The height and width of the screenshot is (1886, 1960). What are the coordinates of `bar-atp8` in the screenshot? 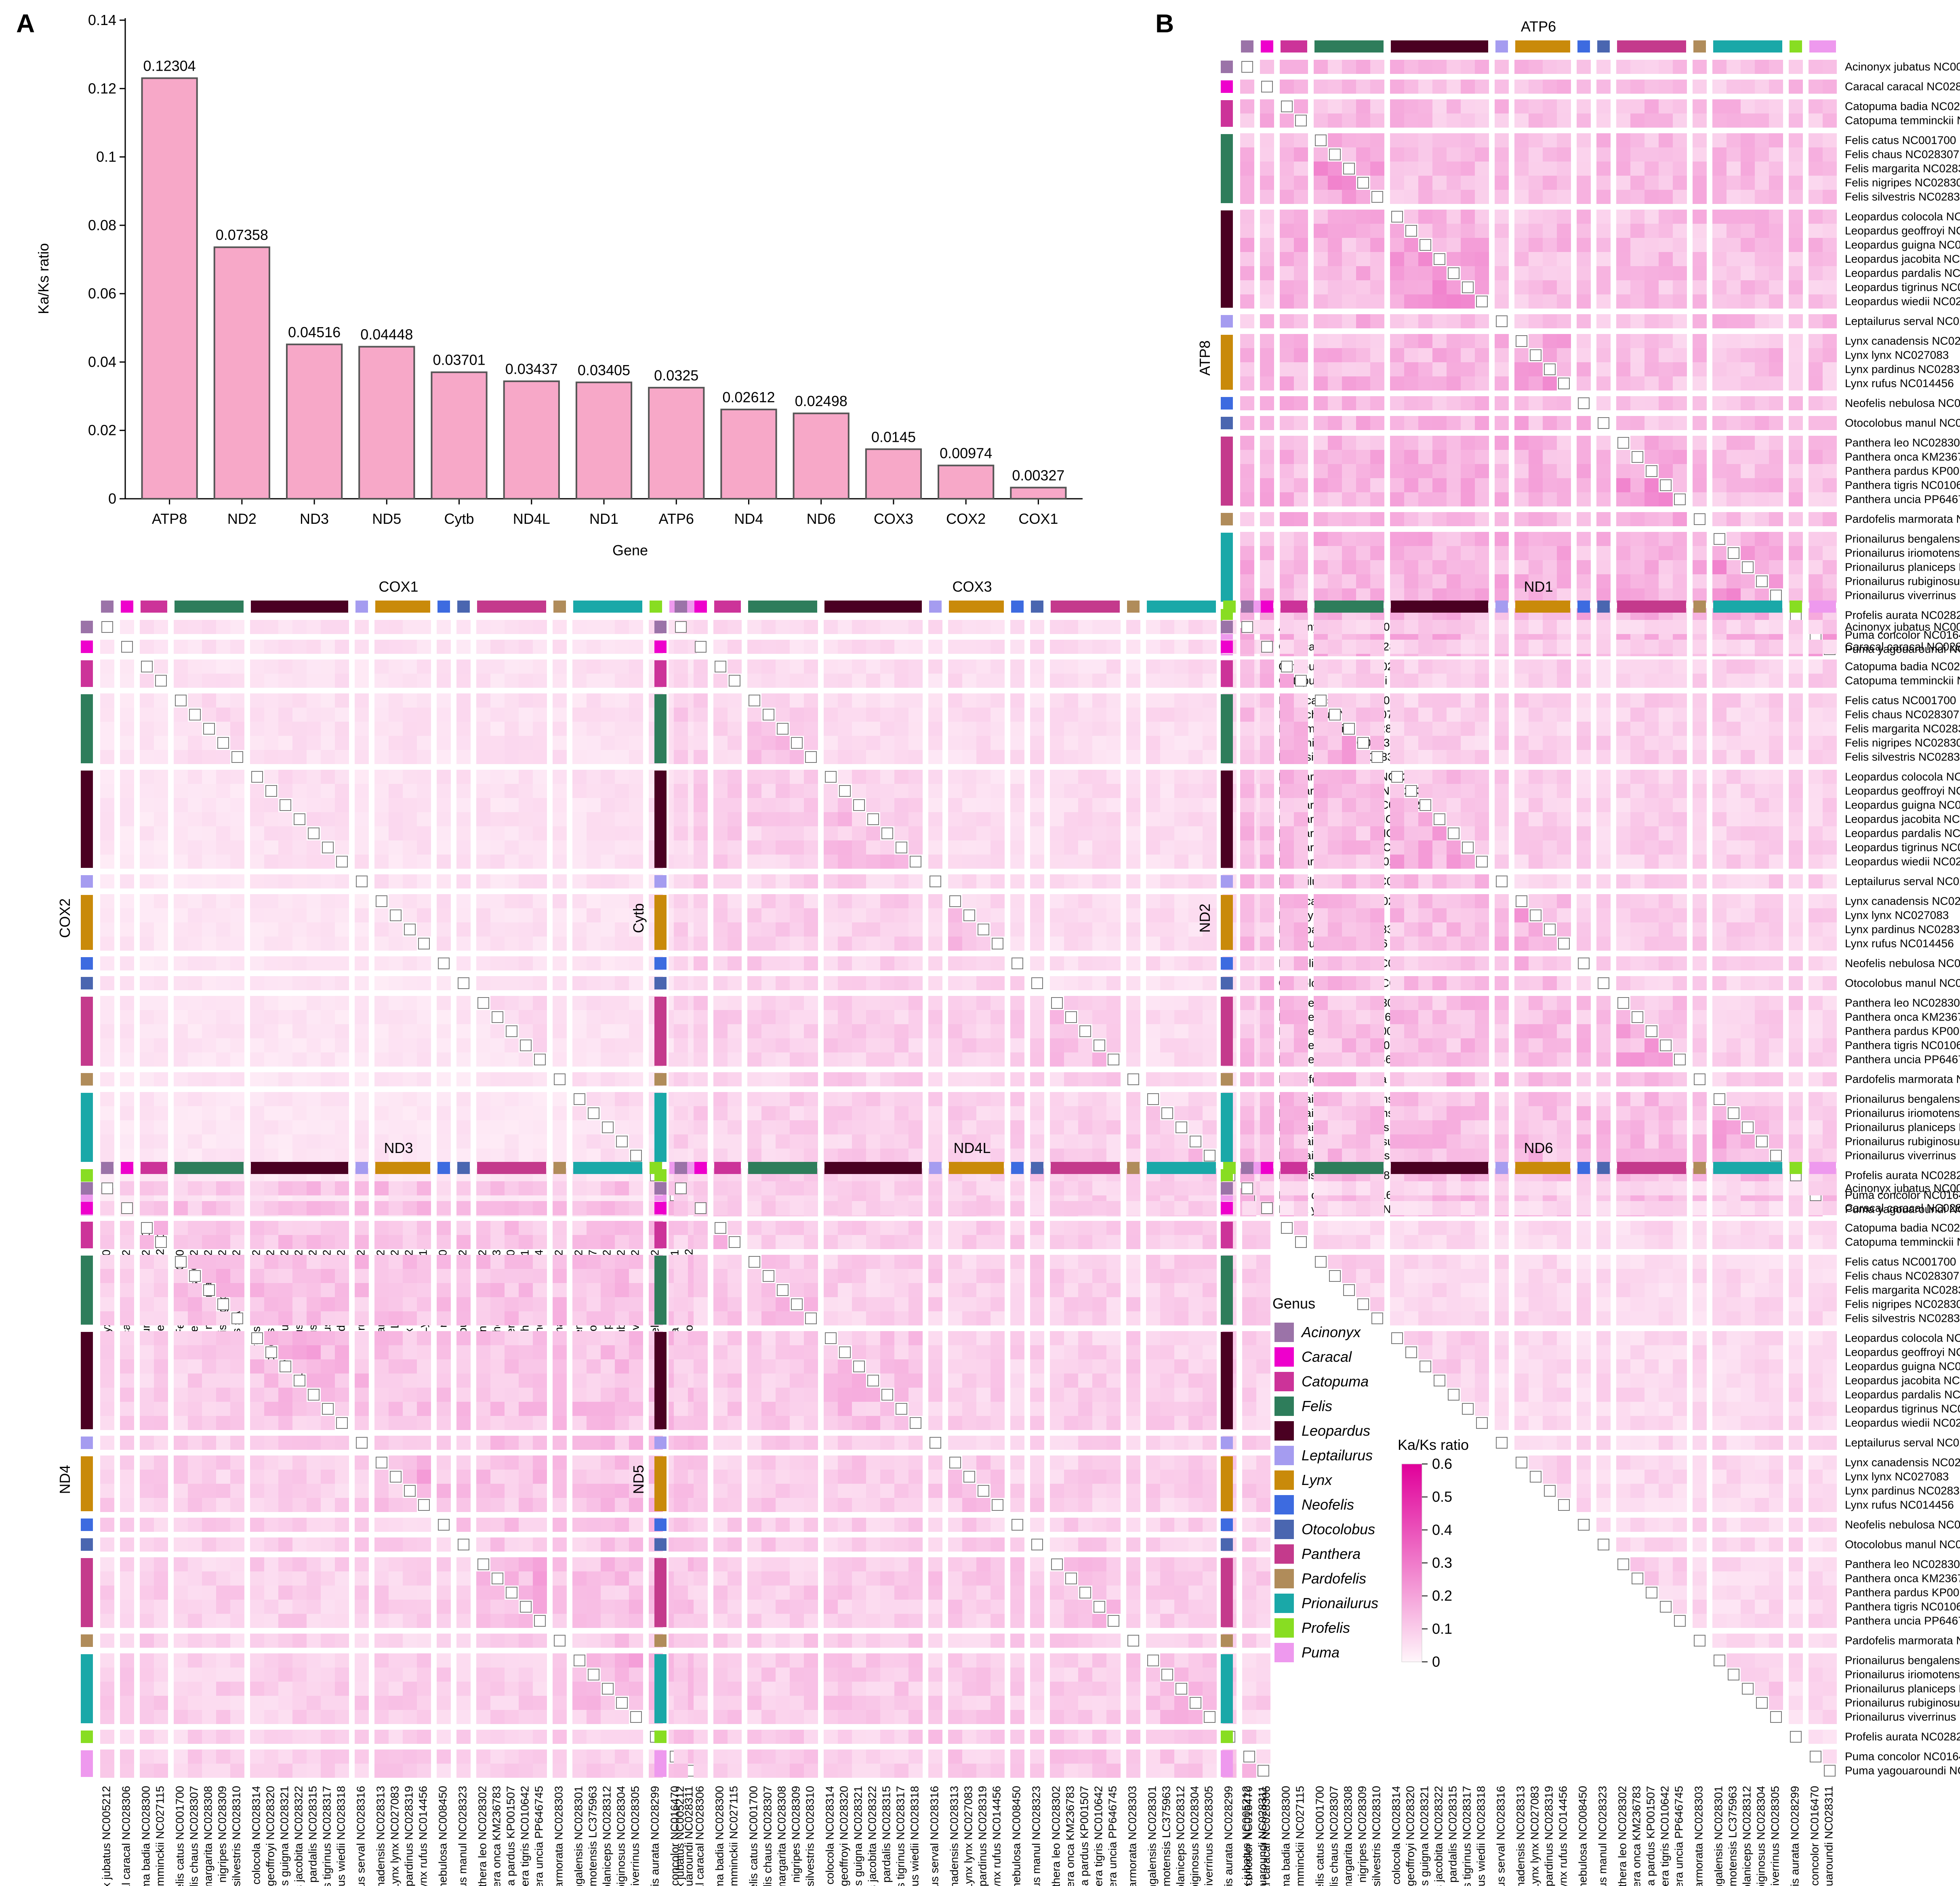 It's located at (169, 288).